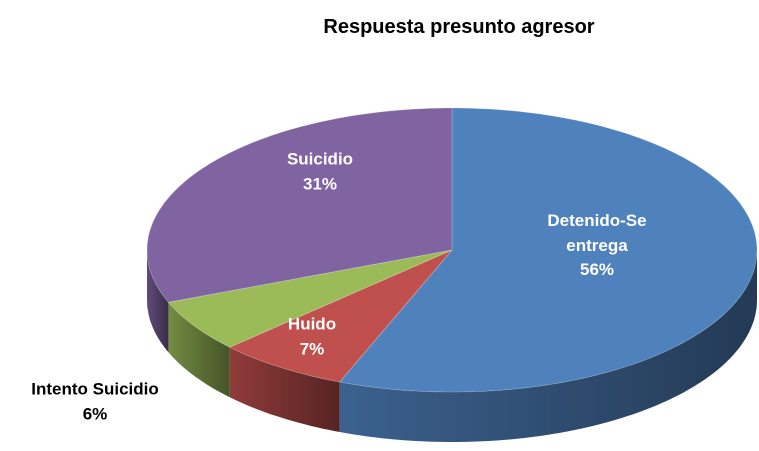 Image resolution: width=759 pixels, height=451 pixels. I want to click on category-label: Suicidio, so click(320, 159).